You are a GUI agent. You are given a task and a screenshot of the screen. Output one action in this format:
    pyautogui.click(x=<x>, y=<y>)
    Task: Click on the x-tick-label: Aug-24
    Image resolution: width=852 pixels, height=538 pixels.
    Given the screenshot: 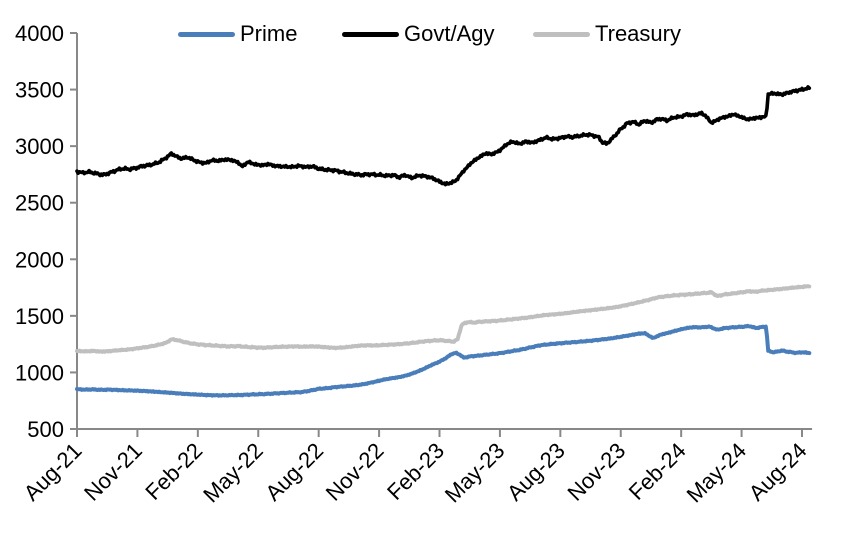 What is the action you would take?
    pyautogui.click(x=778, y=472)
    